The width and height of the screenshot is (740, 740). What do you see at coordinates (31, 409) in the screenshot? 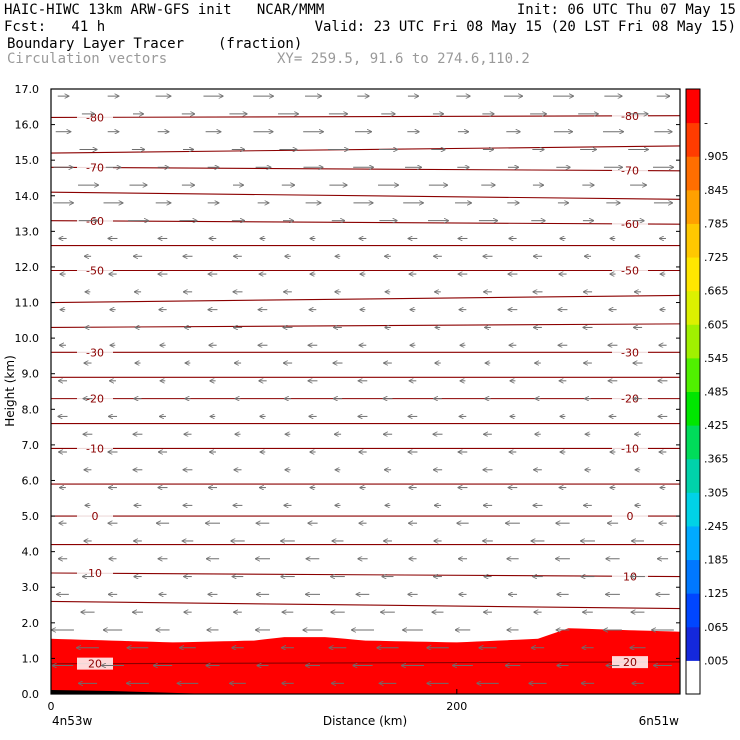
I see `y-tick-label: 8.0` at bounding box center [31, 409].